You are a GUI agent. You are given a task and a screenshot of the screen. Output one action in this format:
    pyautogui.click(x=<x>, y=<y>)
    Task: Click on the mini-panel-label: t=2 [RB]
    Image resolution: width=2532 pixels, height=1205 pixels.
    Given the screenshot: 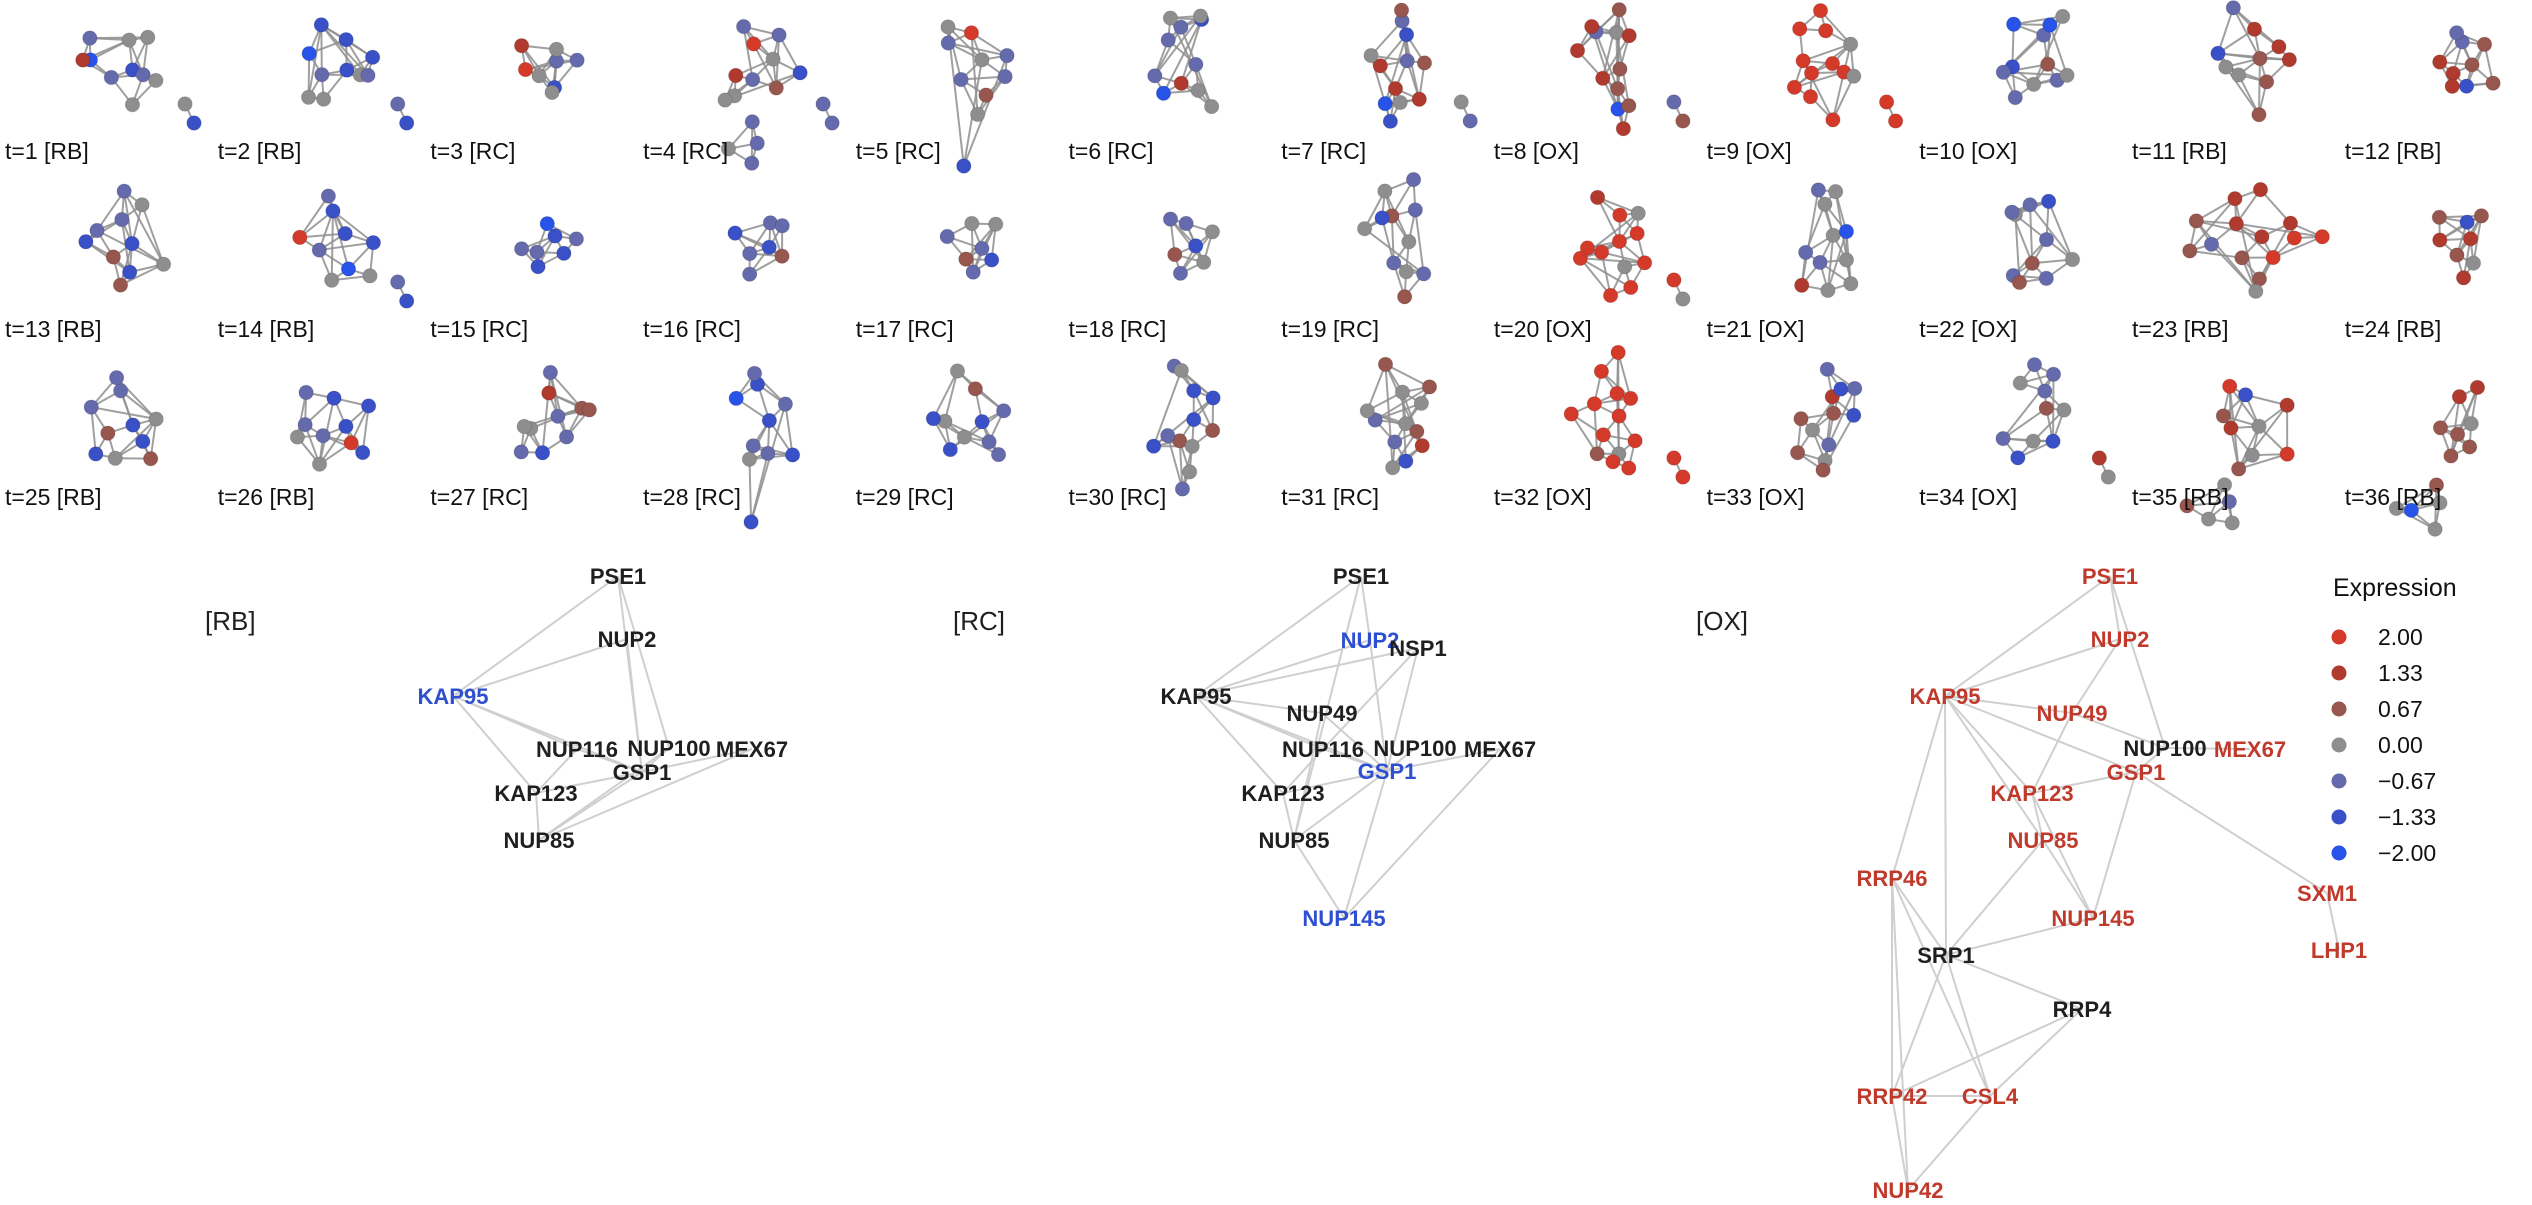 What is the action you would take?
    pyautogui.click(x=260, y=151)
    